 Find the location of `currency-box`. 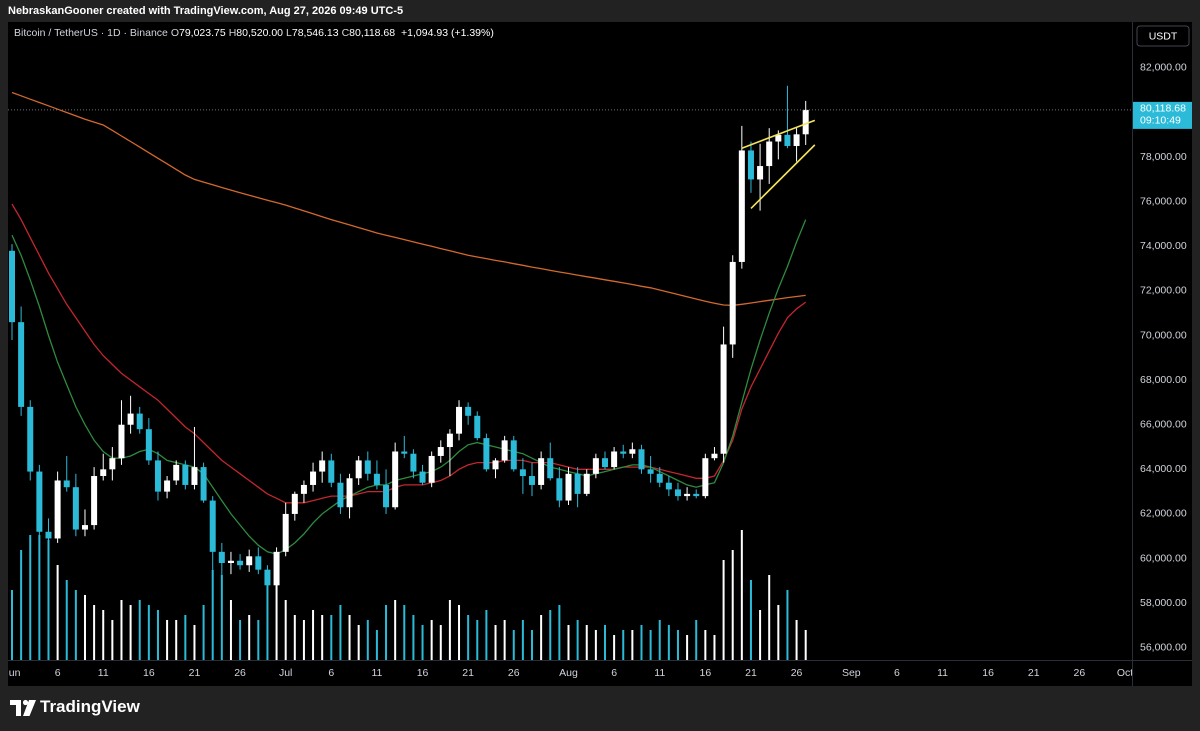

currency-box is located at coordinates (1163, 36).